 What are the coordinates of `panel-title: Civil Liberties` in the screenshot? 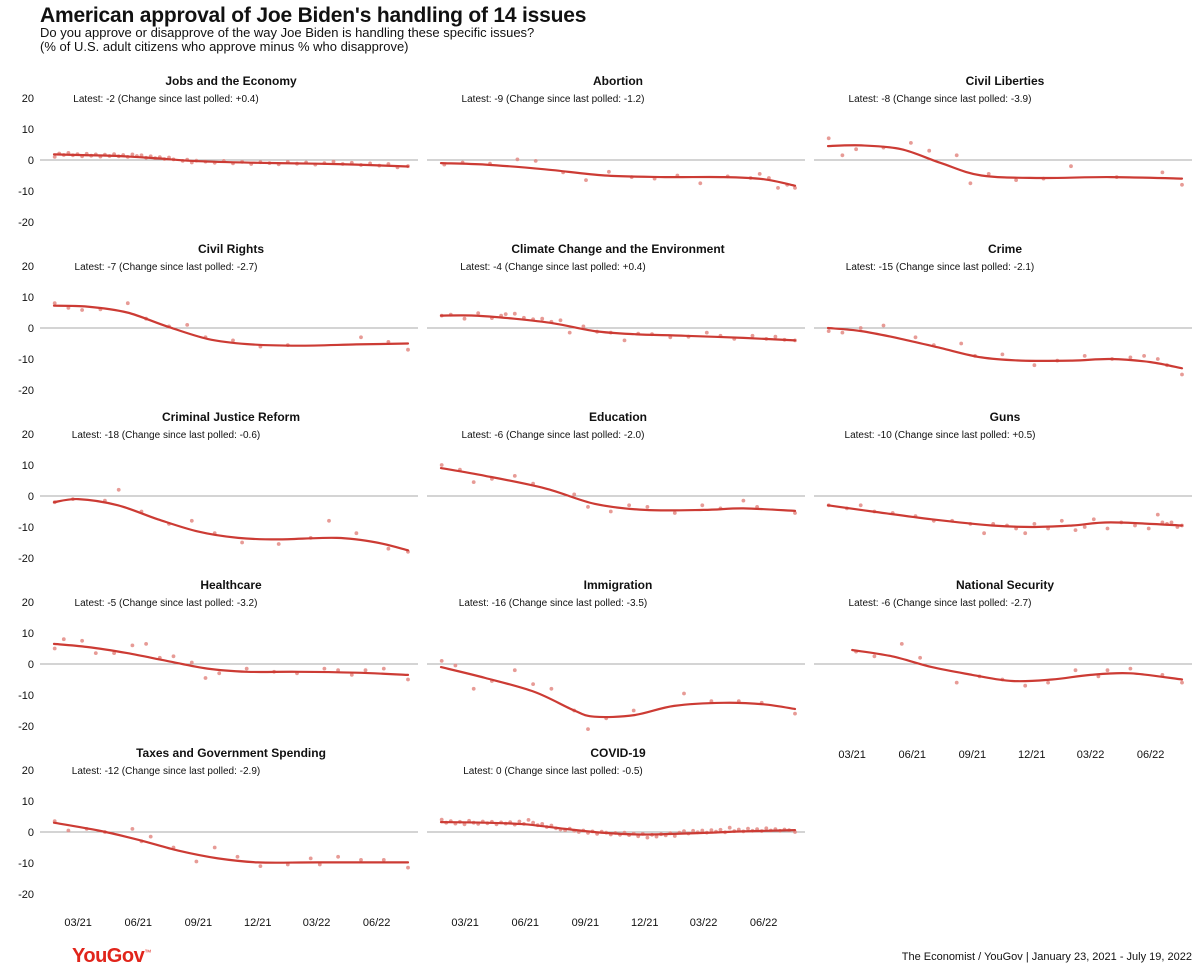 It's located at (1005, 81).